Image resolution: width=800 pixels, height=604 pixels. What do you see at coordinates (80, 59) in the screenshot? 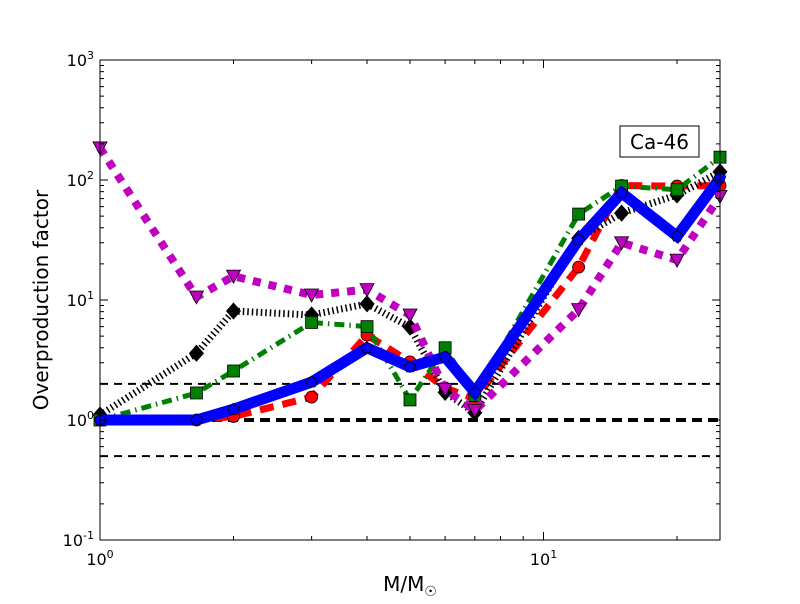
I see `y-tick-label-4: 10³` at bounding box center [80, 59].